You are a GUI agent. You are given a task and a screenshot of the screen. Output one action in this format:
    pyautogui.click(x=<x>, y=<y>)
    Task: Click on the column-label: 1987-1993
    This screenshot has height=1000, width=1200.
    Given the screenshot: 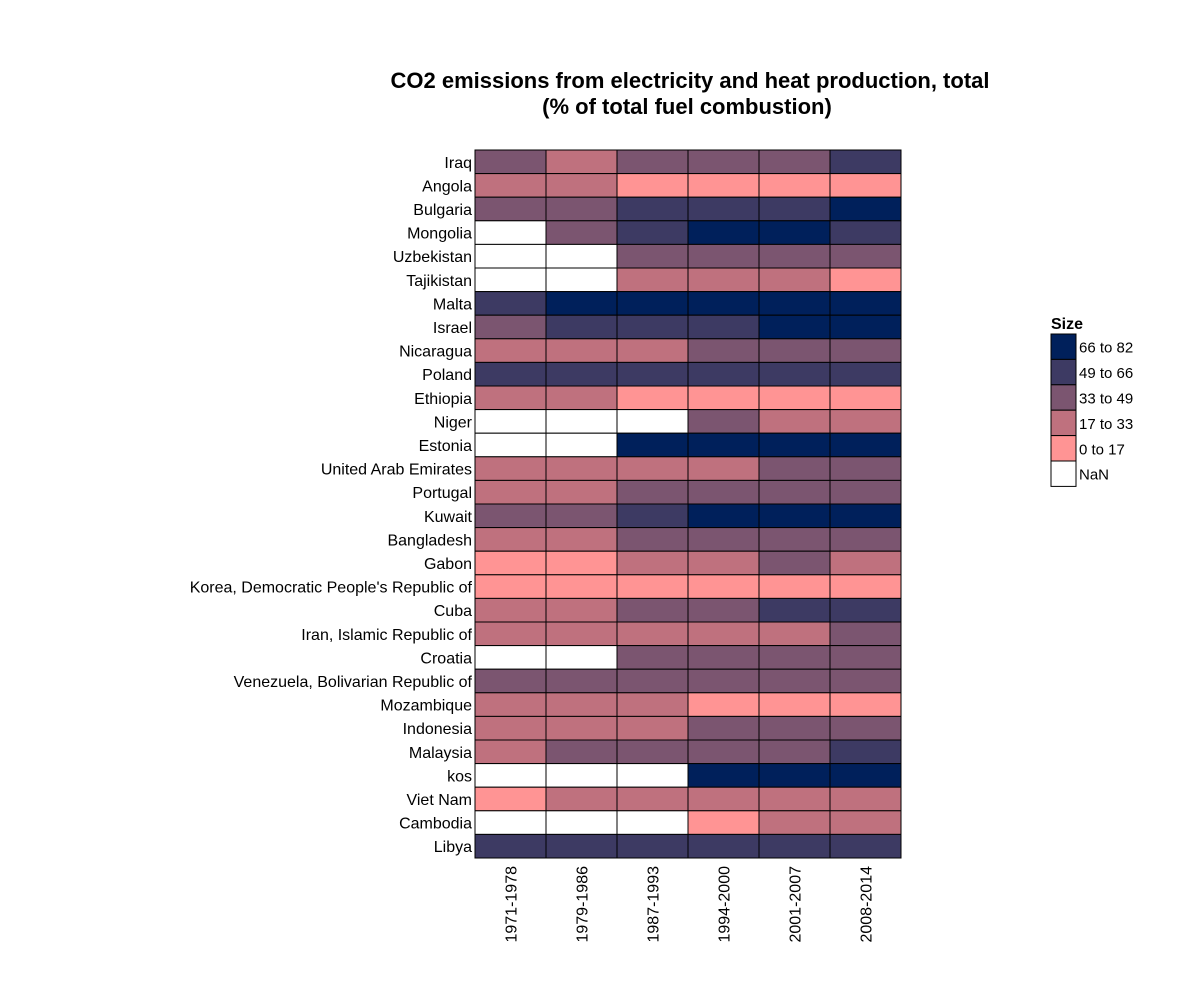 What is the action you would take?
    pyautogui.click(x=654, y=904)
    